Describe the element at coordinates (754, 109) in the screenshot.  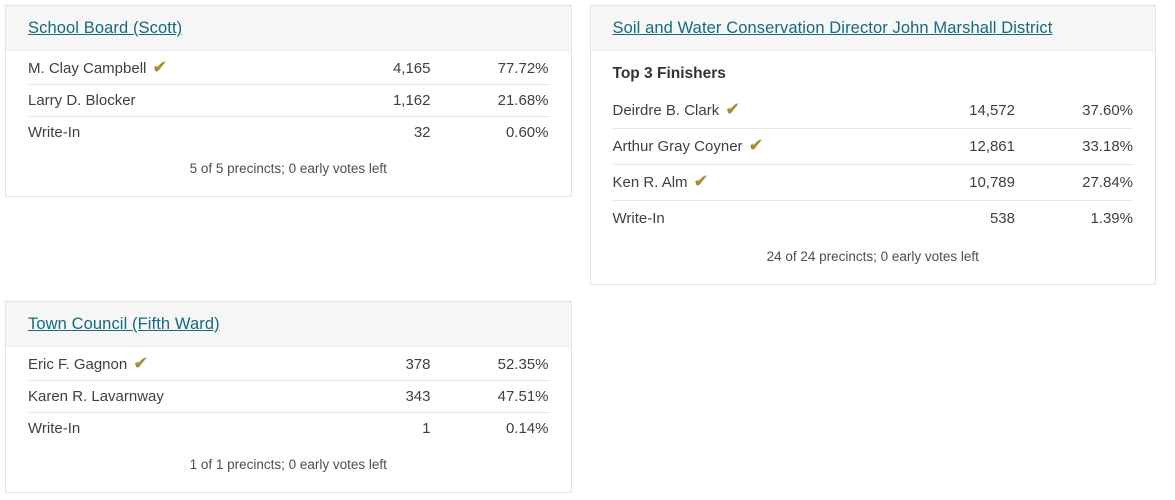
I see `candidate-name-cell: Deirdre B. Clark ✔` at that location.